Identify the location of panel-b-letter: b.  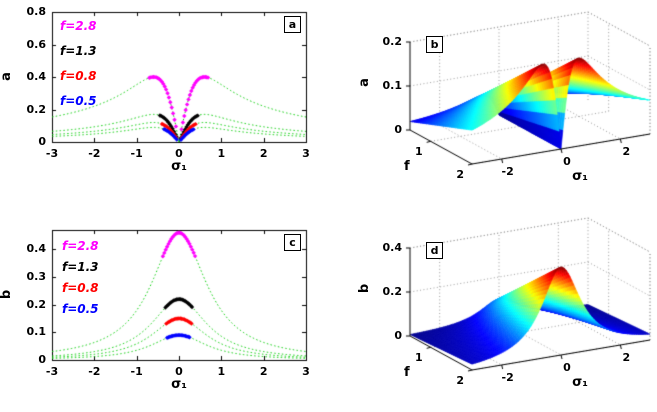
(434, 44).